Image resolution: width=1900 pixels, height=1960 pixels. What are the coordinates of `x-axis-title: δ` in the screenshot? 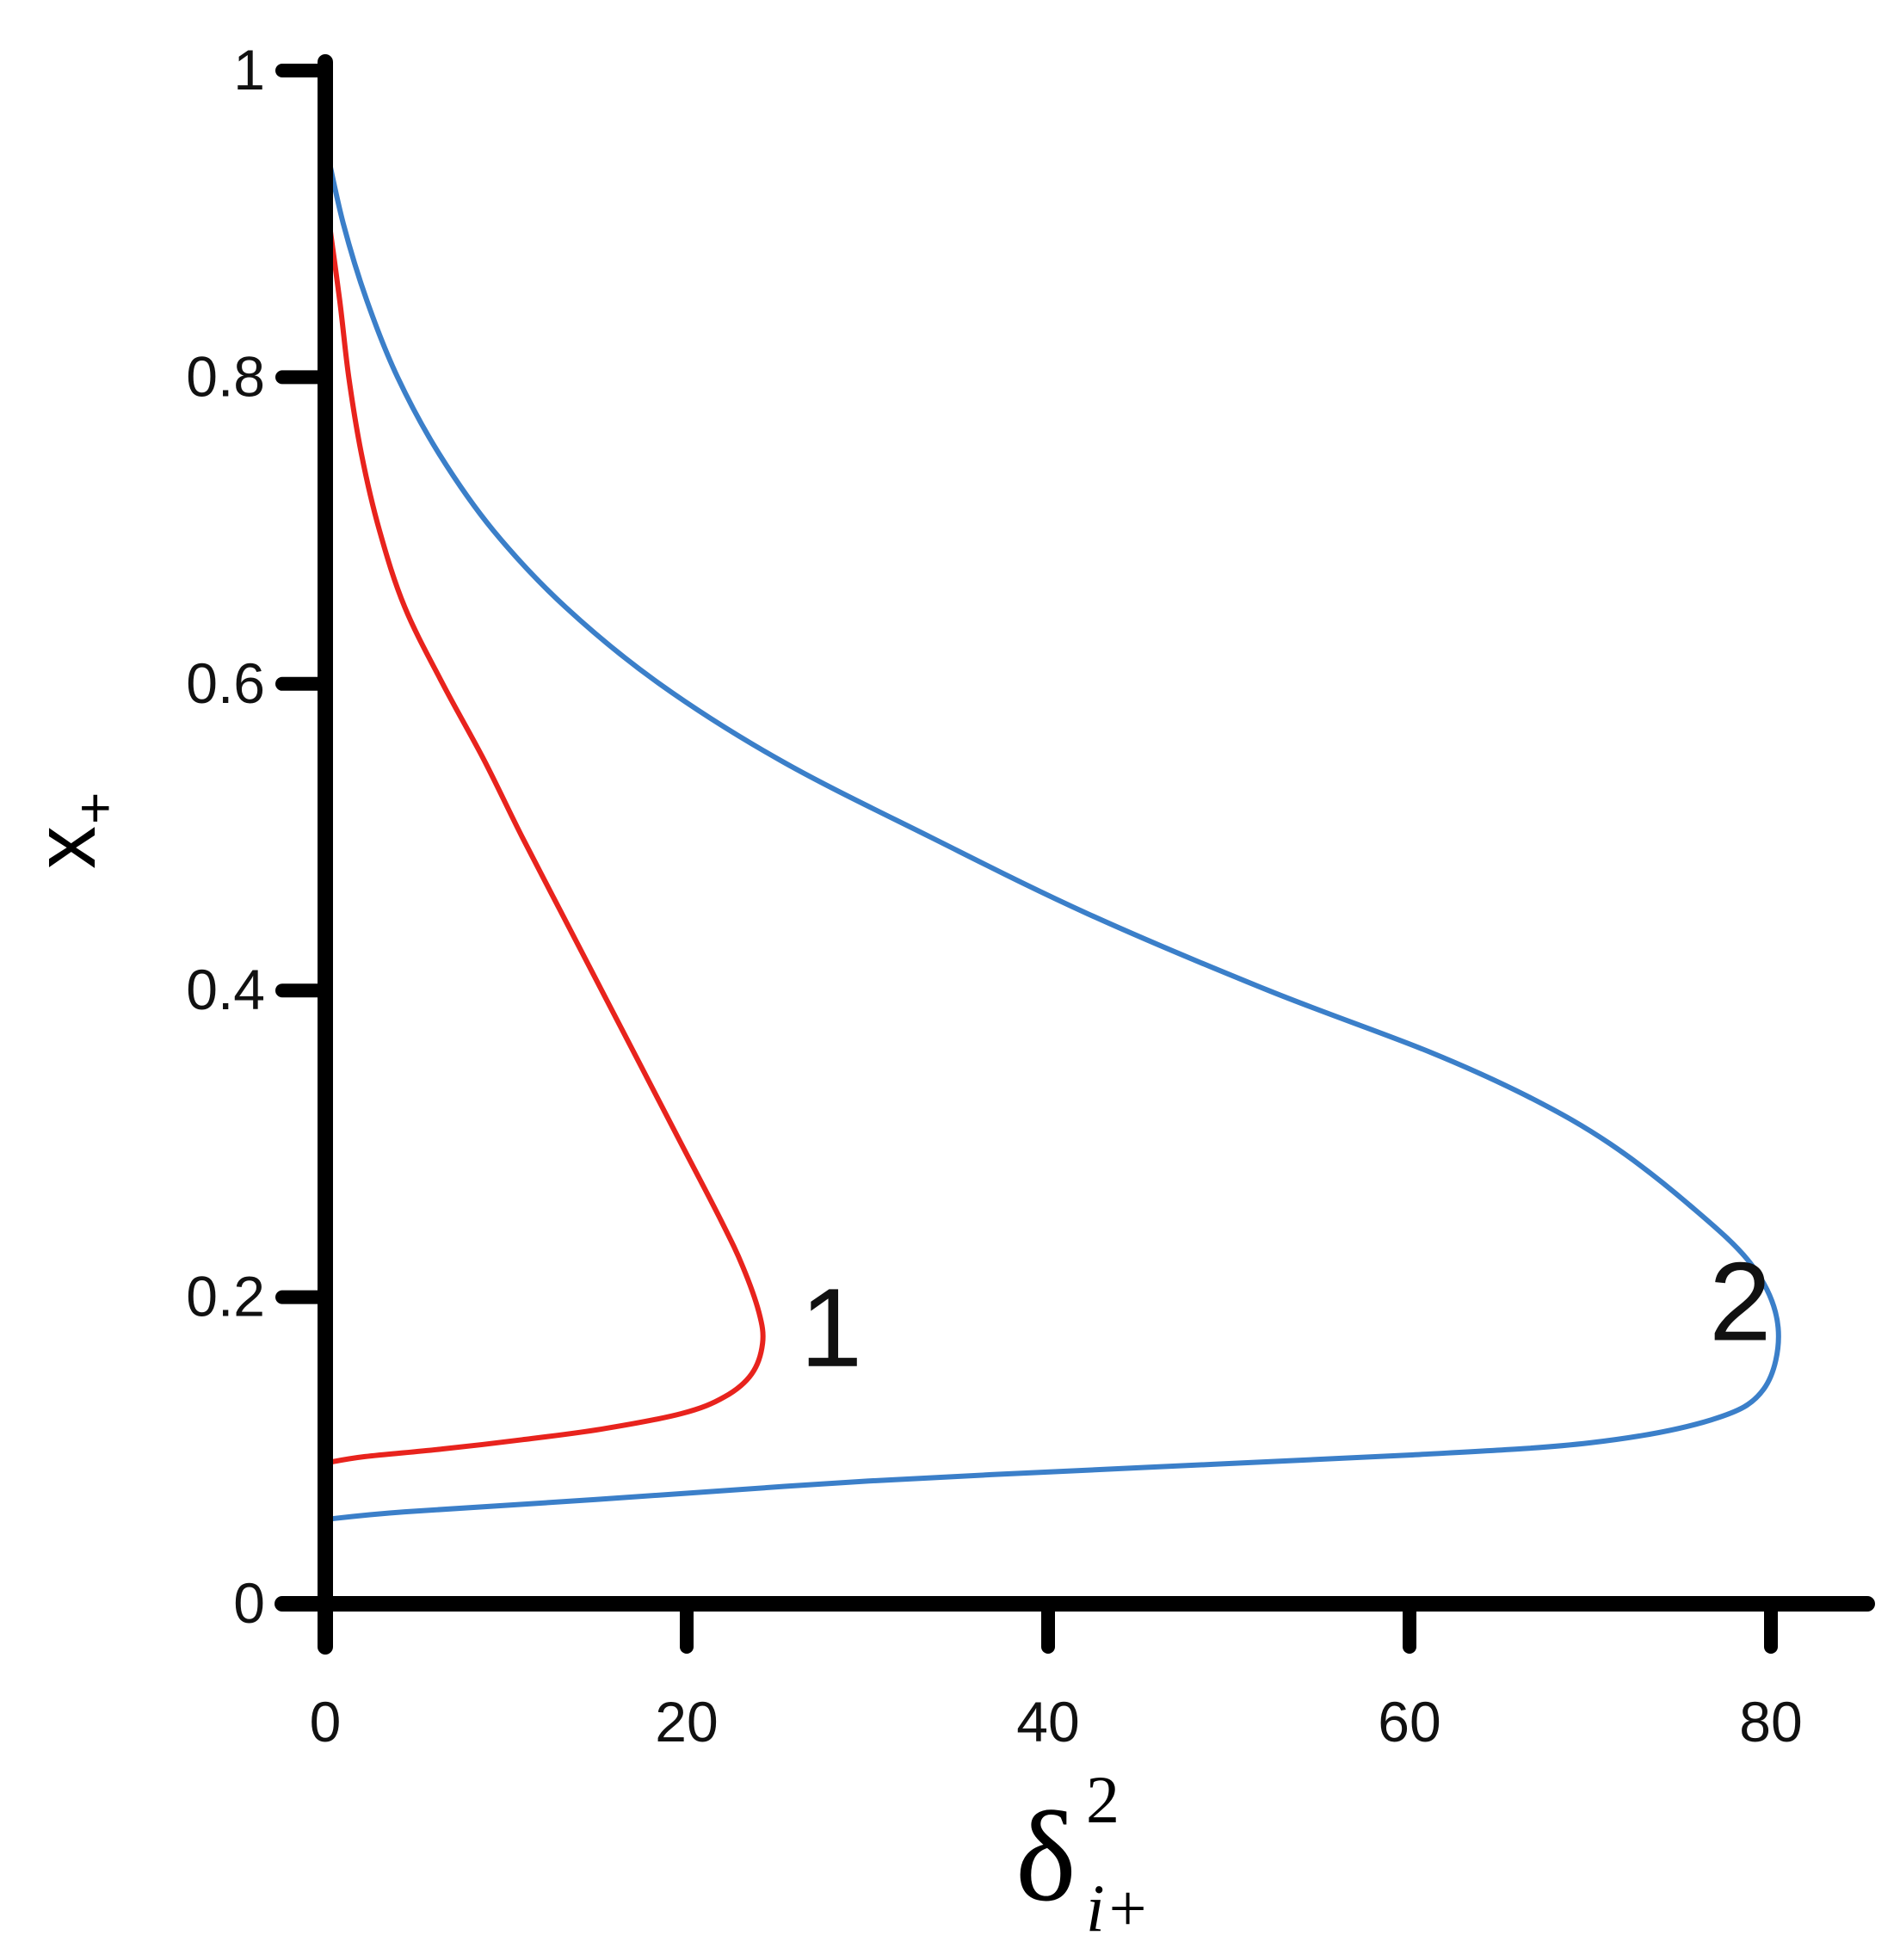 It's located at (1045, 1856).